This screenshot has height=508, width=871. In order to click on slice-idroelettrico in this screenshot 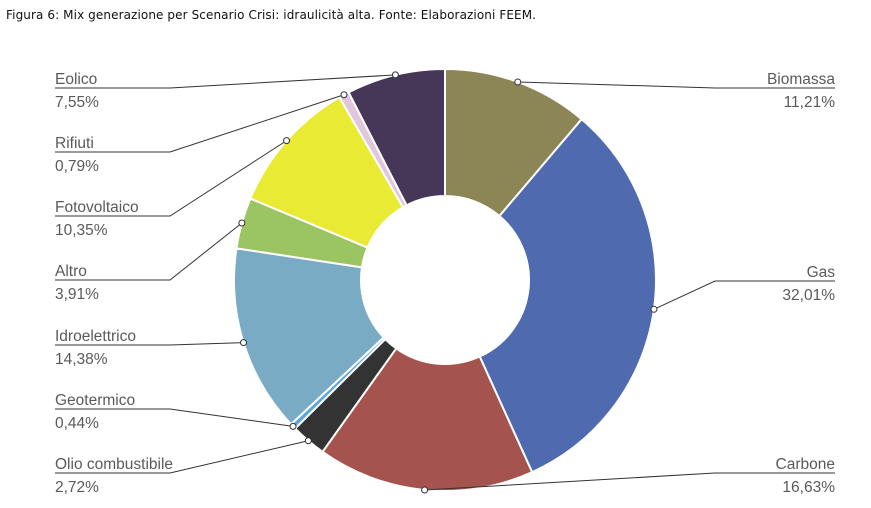, I will do `click(309, 336)`.